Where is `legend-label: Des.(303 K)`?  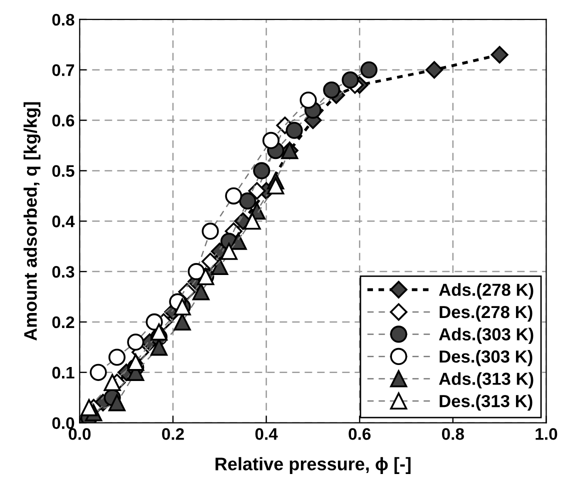 legend-label: Des.(303 K) is located at coordinates (486, 358).